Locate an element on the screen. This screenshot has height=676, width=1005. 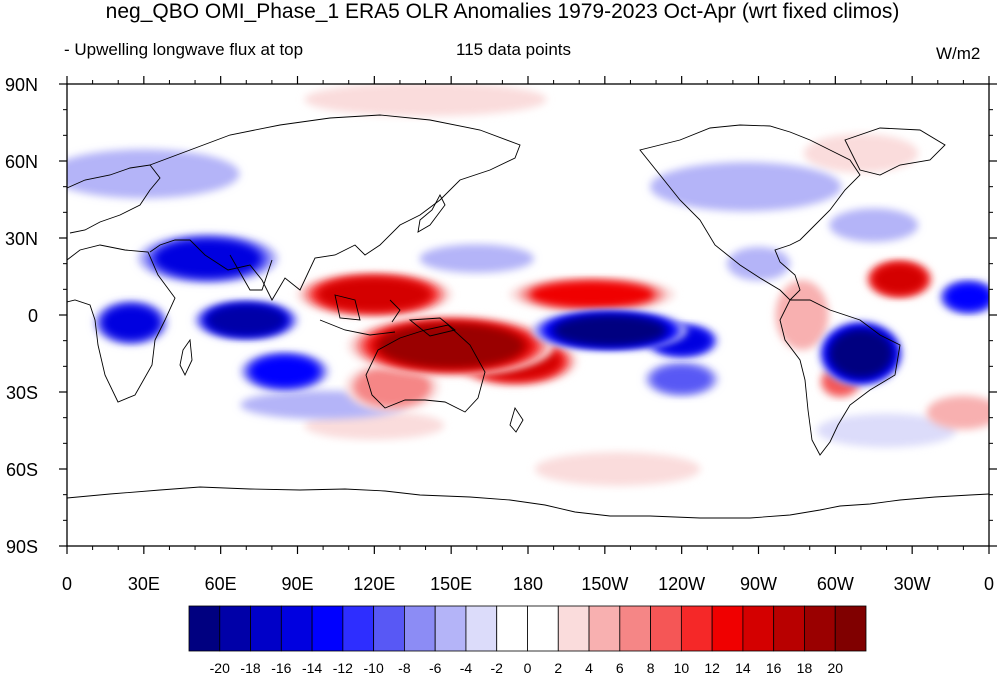
colorbar-label: 4 is located at coordinates (589, 668).